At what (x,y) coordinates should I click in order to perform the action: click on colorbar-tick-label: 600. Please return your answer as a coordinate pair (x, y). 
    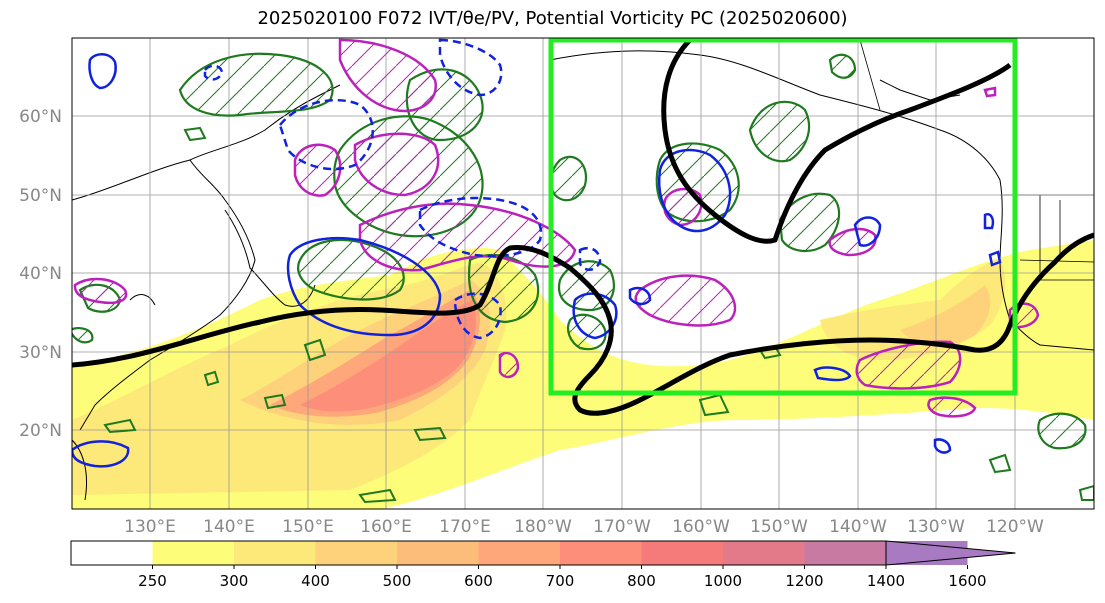
    Looking at the image, I should click on (478, 581).